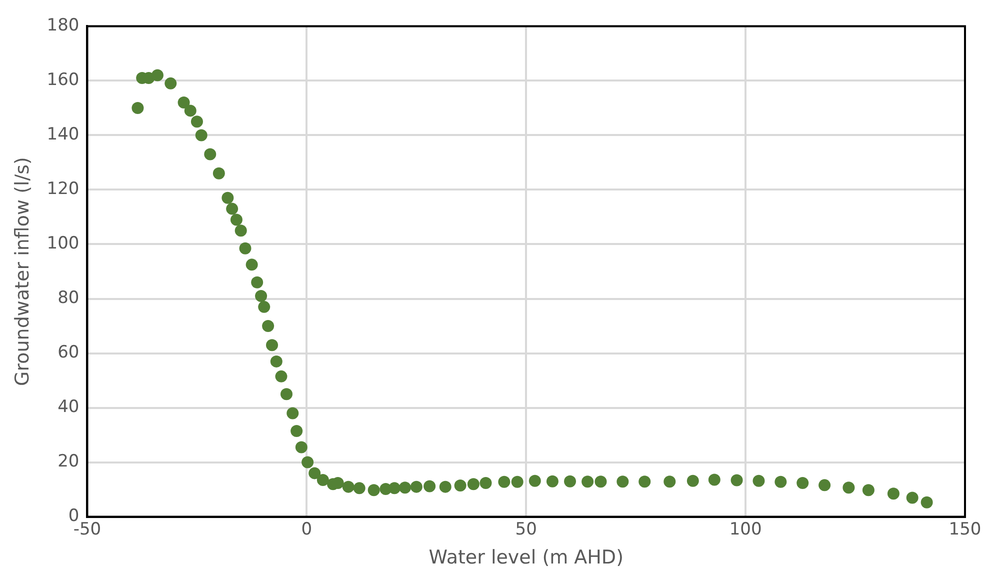  I want to click on y-tick-label: 40, so click(69, 407).